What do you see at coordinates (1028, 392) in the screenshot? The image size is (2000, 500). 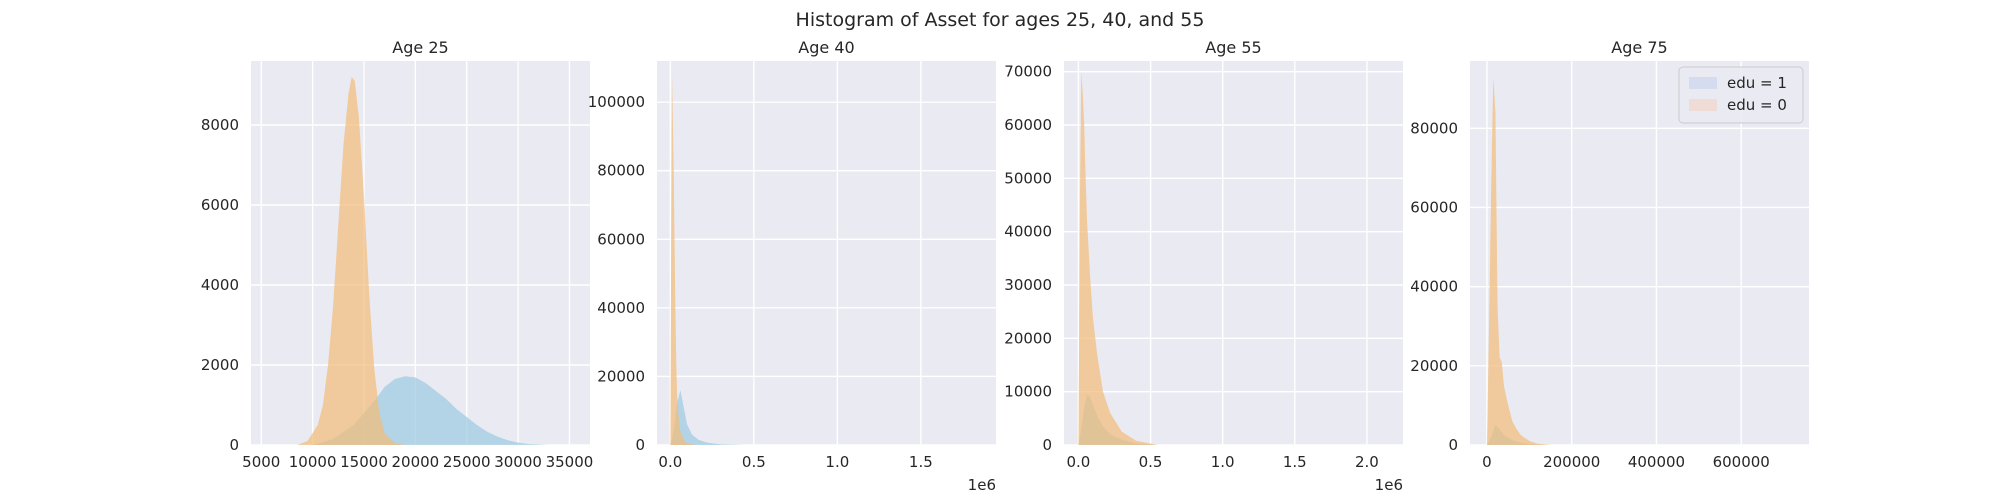 I see `y-tick-label: 10000` at bounding box center [1028, 392].